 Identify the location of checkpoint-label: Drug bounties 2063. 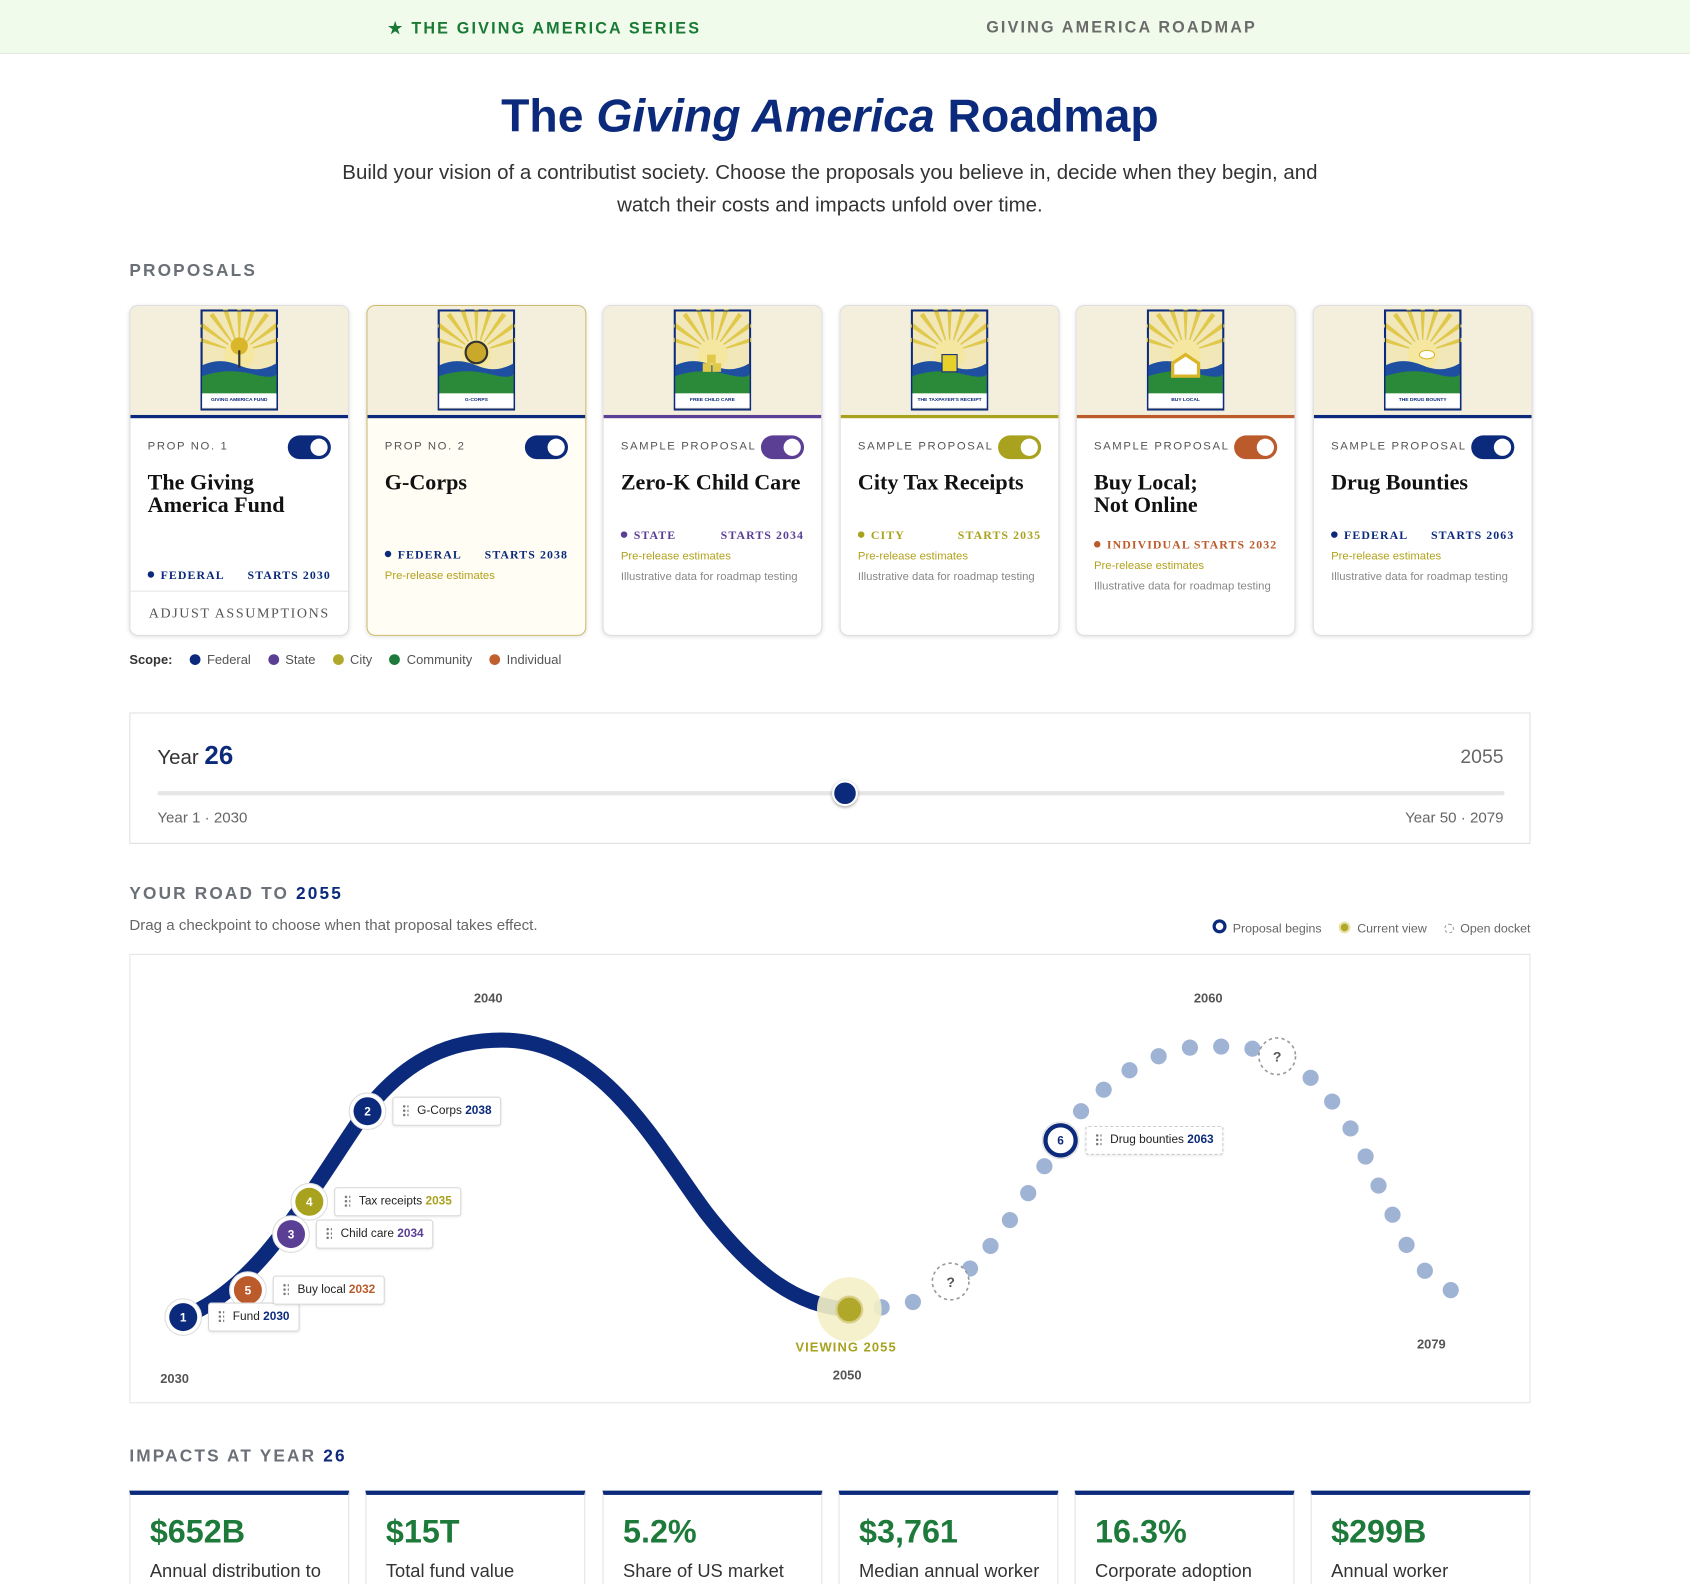
(1154, 1140).